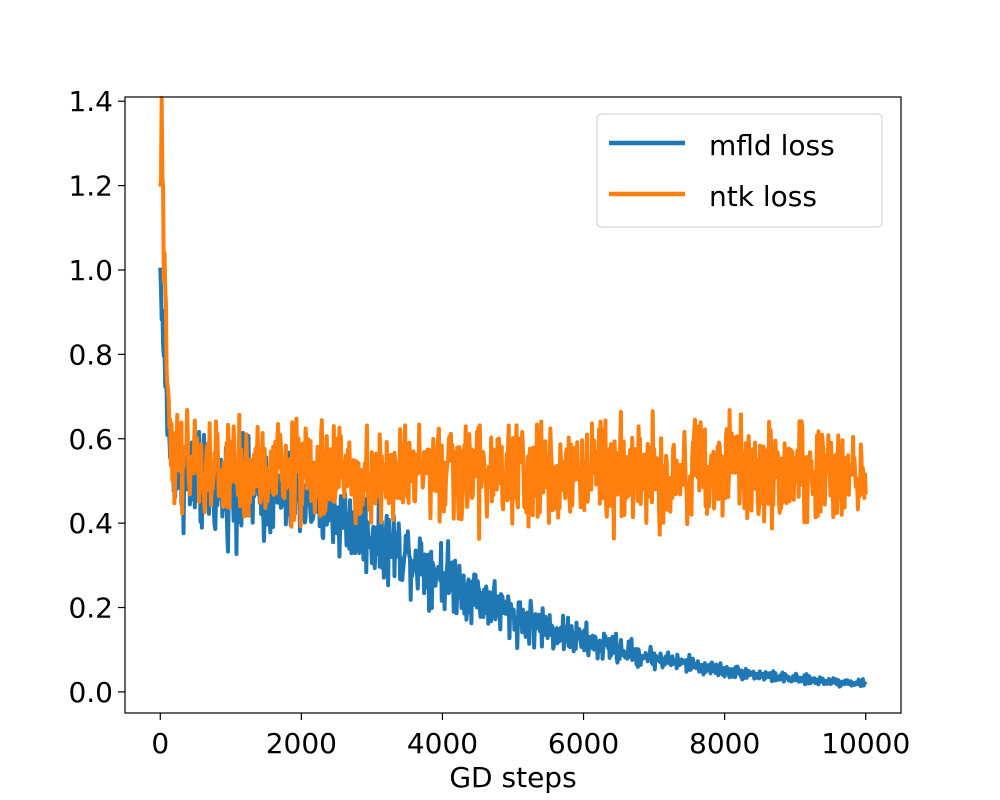 The image size is (1000, 800). Describe the element at coordinates (90, 101) in the screenshot. I see `y-tick-label: 1.4` at that location.